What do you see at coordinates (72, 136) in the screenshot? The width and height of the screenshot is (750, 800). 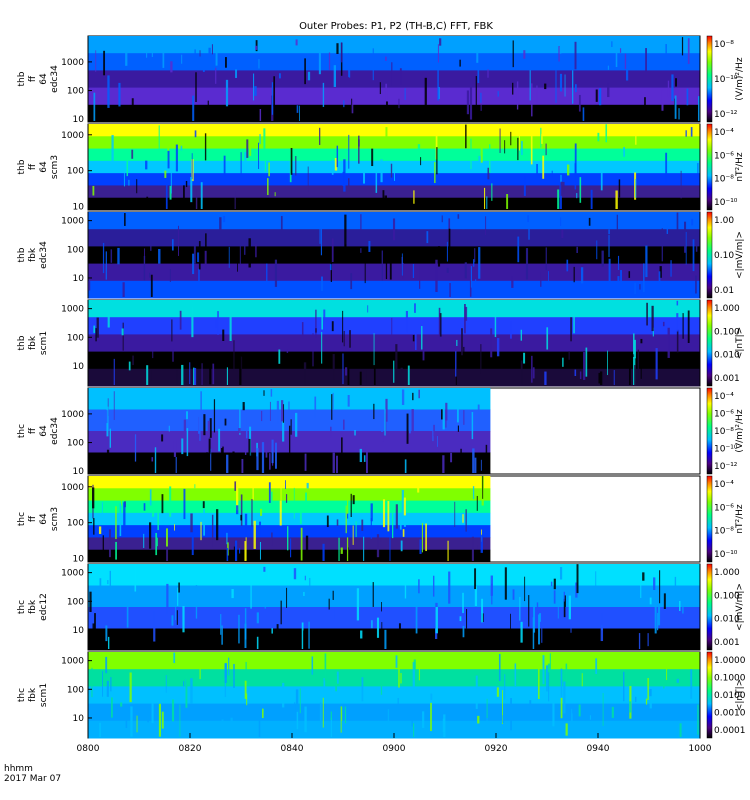 I see `y-tick-label: 1000` at bounding box center [72, 136].